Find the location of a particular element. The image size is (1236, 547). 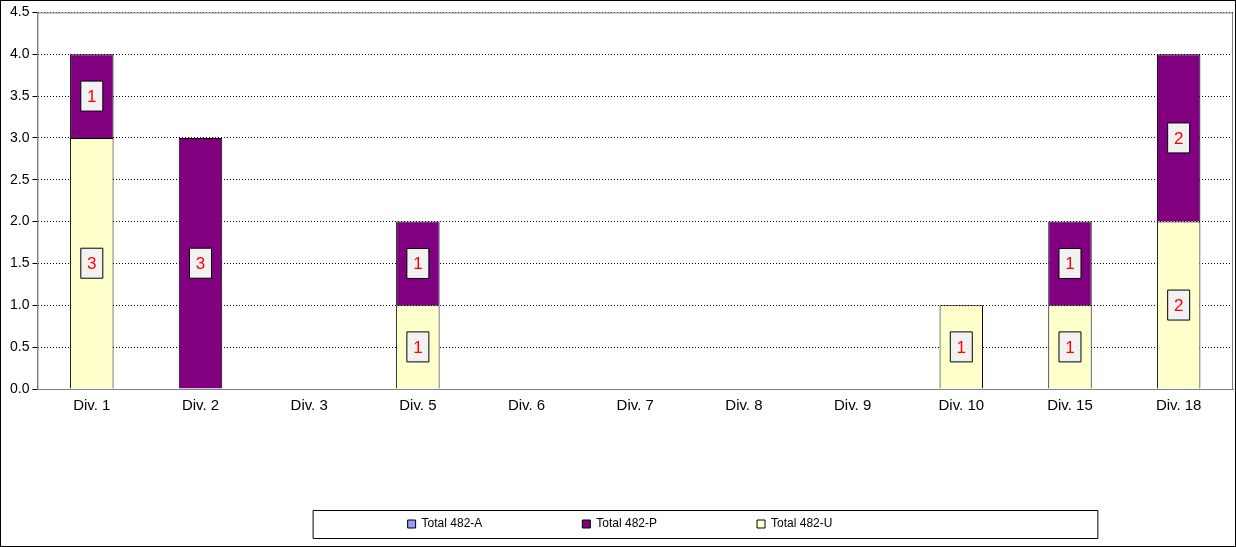

x-tick-label: Div. 8 is located at coordinates (744, 405).